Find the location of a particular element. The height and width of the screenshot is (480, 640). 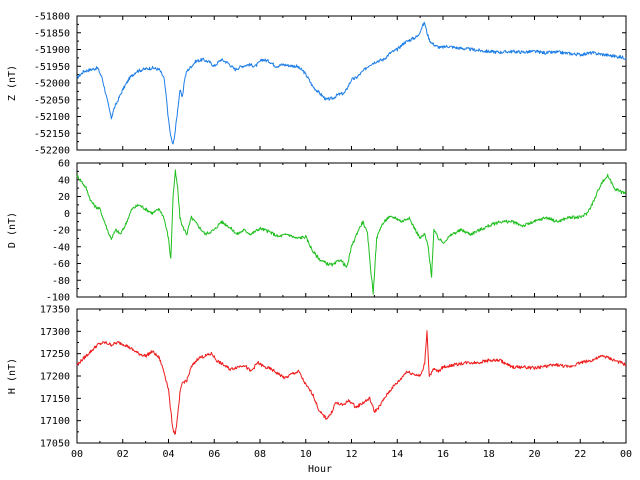

y-tick-label-z: -51800 is located at coordinates (52, 17).